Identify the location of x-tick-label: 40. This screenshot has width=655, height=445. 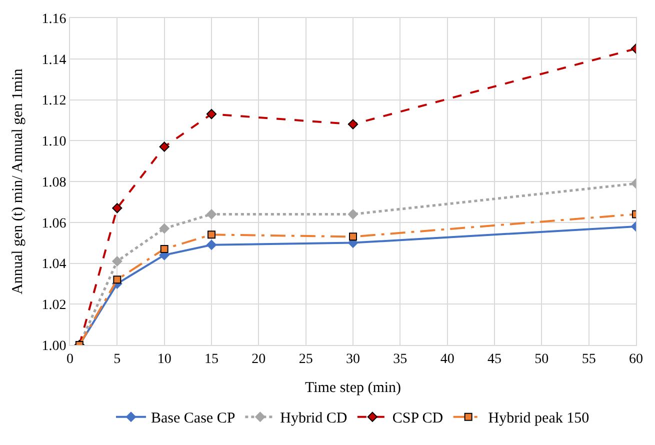
(447, 359).